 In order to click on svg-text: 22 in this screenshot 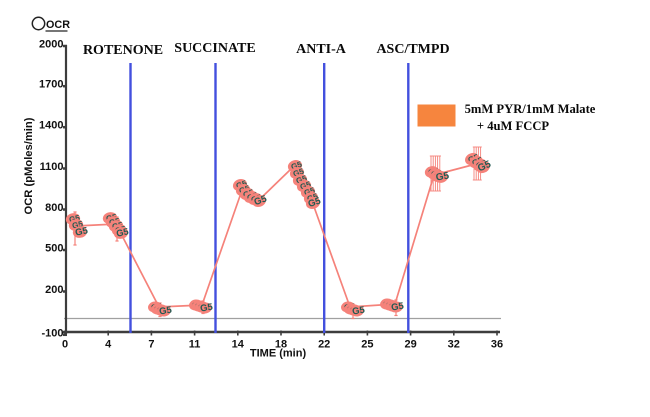, I will do `click(324, 345)`.